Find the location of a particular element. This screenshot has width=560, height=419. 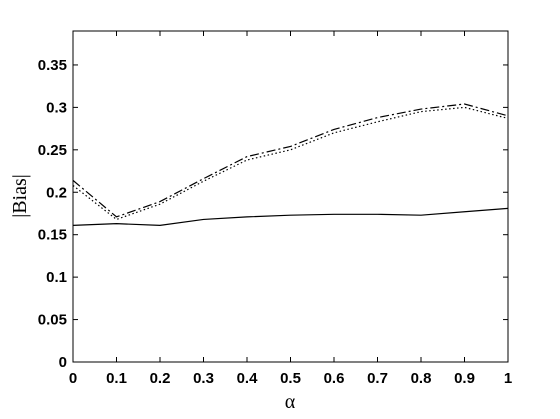

y-axis-title: |Bias| is located at coordinates (20, 196).